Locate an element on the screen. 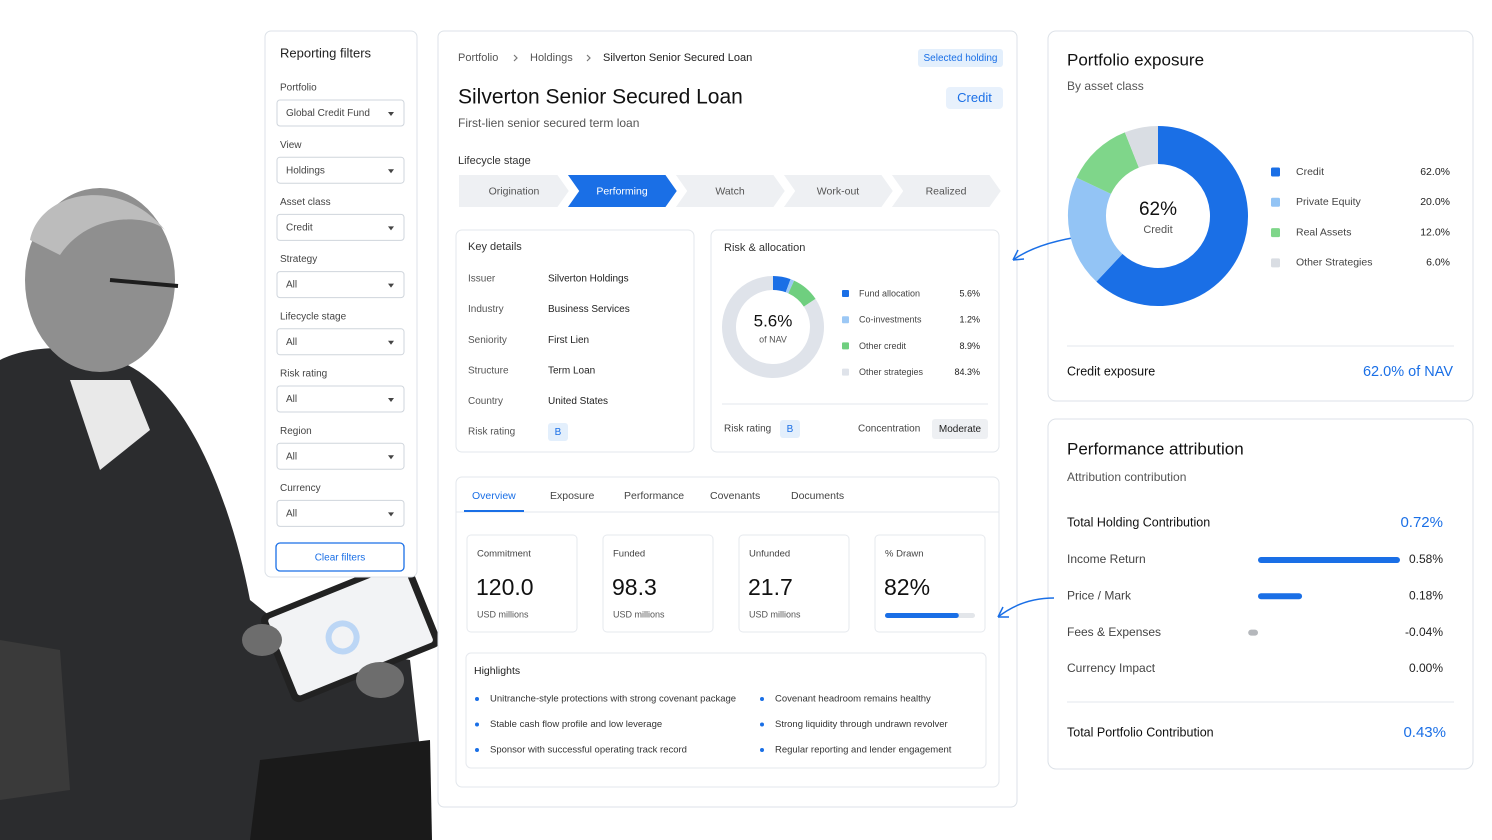  tab: Overview is located at coordinates (494, 496).